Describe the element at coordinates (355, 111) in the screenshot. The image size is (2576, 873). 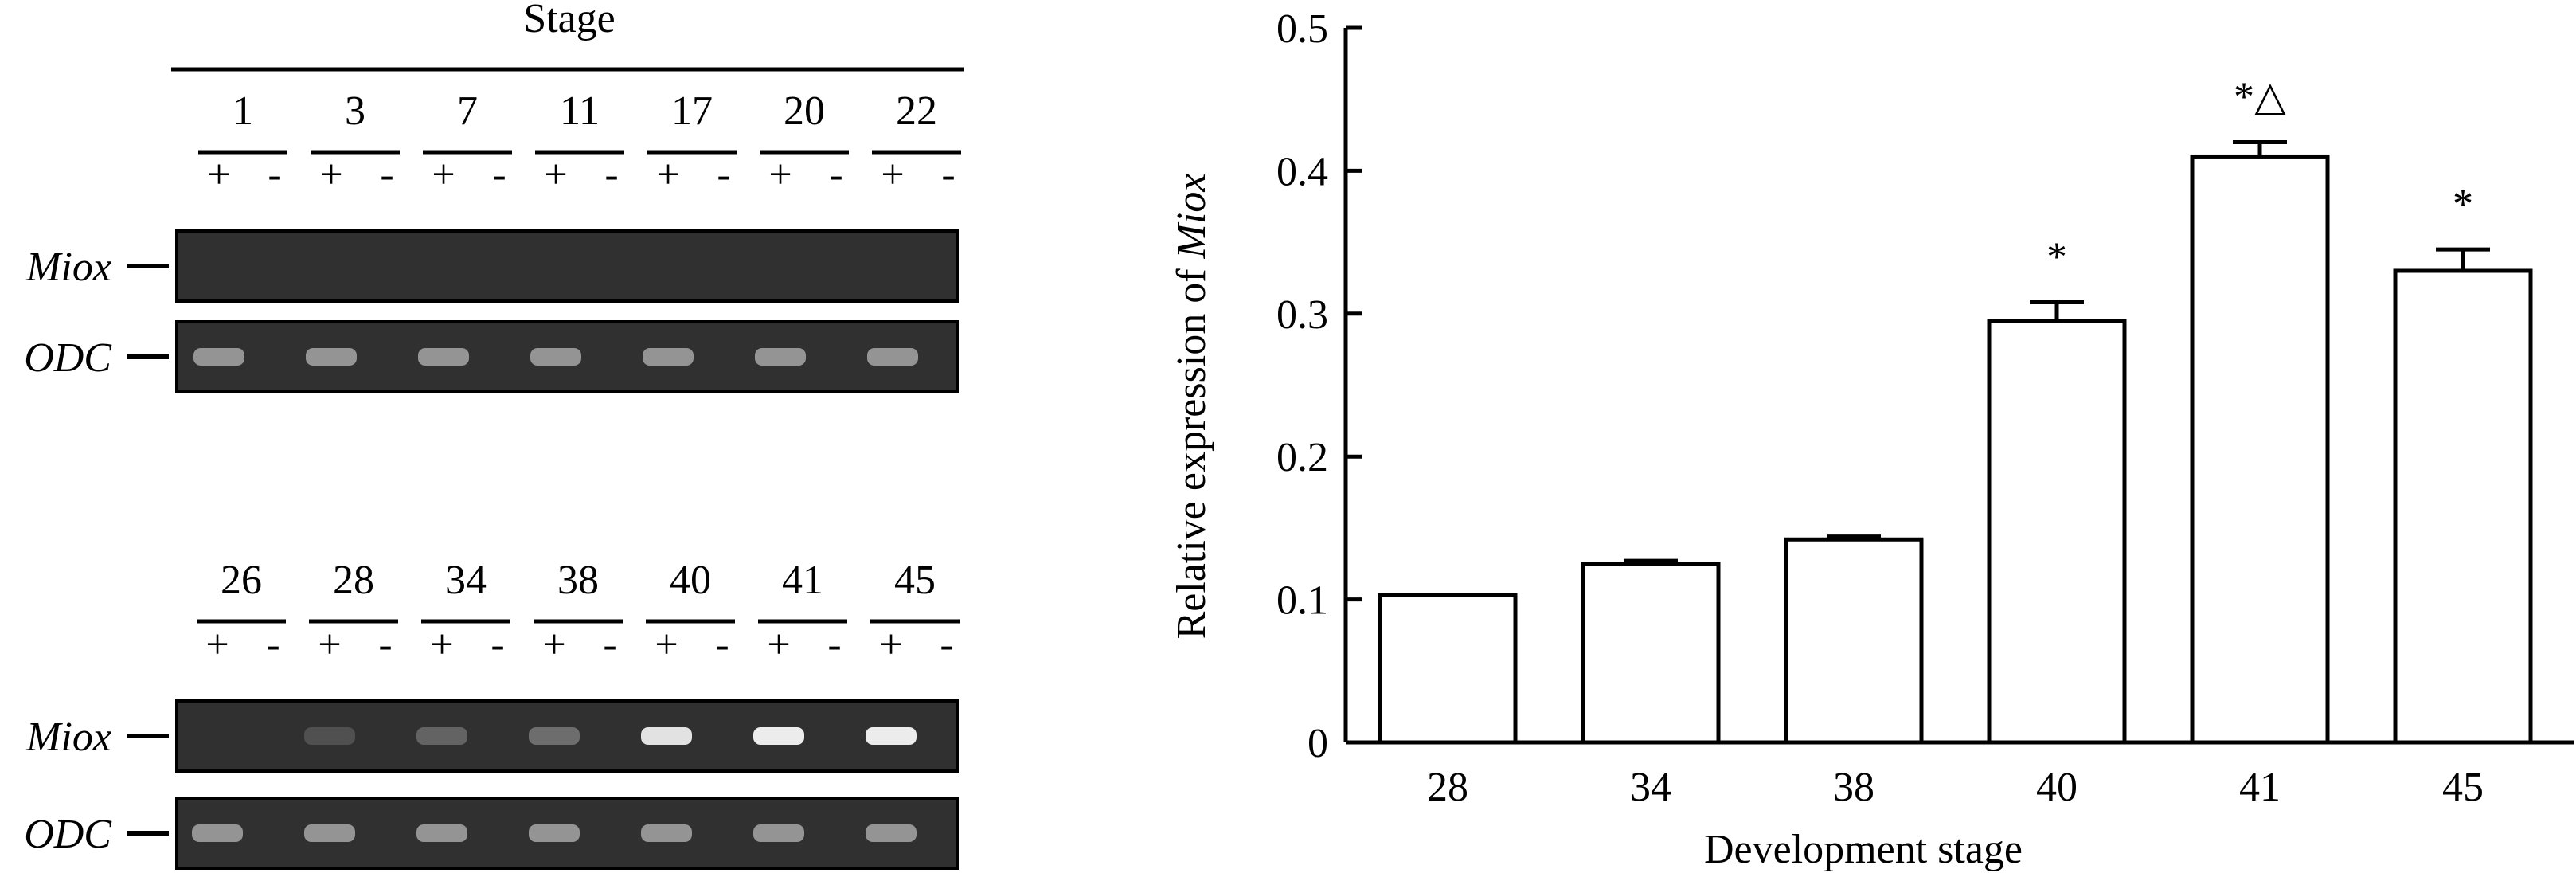
I see `stage-label: 3` at that location.